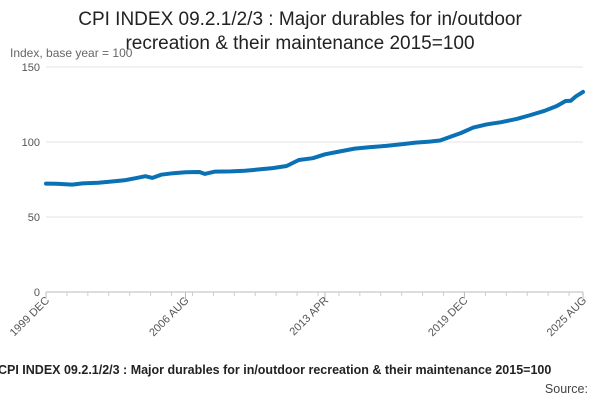 This screenshot has height=400, width=600. What do you see at coordinates (34, 218) in the screenshot?
I see `y-tick-label: 50` at bounding box center [34, 218].